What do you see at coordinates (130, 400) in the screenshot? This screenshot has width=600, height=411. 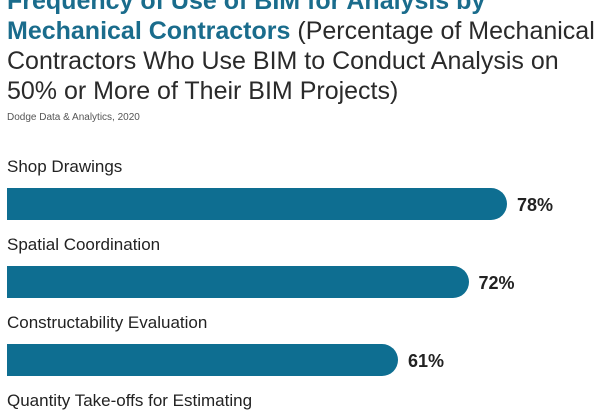 I see `category-label: Quantity Take-offs for Estimating` at bounding box center [130, 400].